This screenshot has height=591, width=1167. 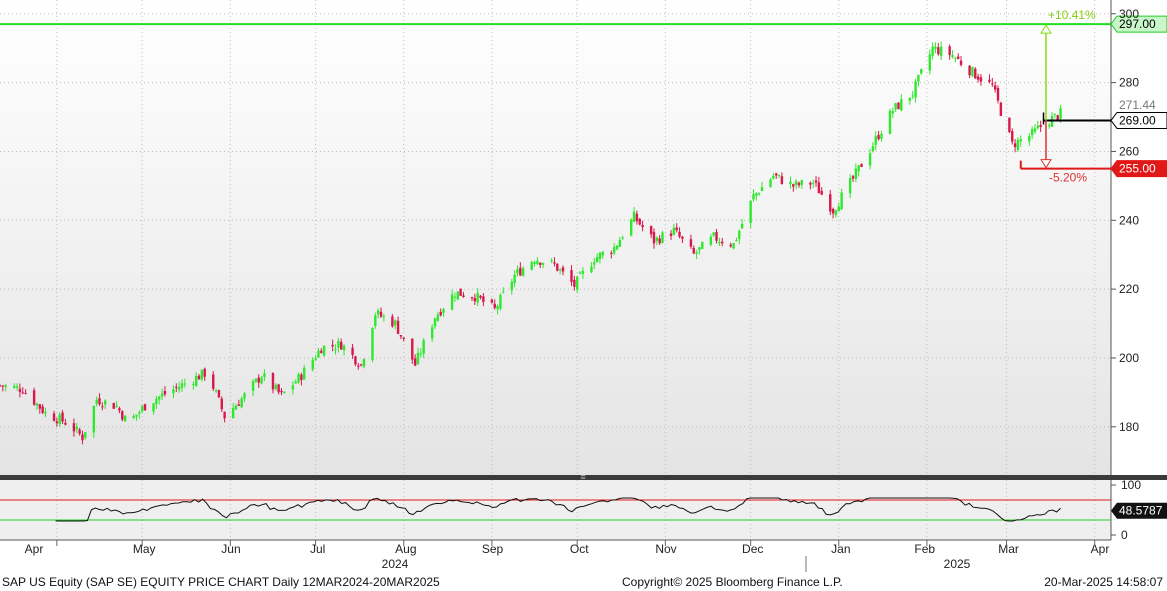 I want to click on upside-percent-label: +10.41%, so click(x=1072, y=15).